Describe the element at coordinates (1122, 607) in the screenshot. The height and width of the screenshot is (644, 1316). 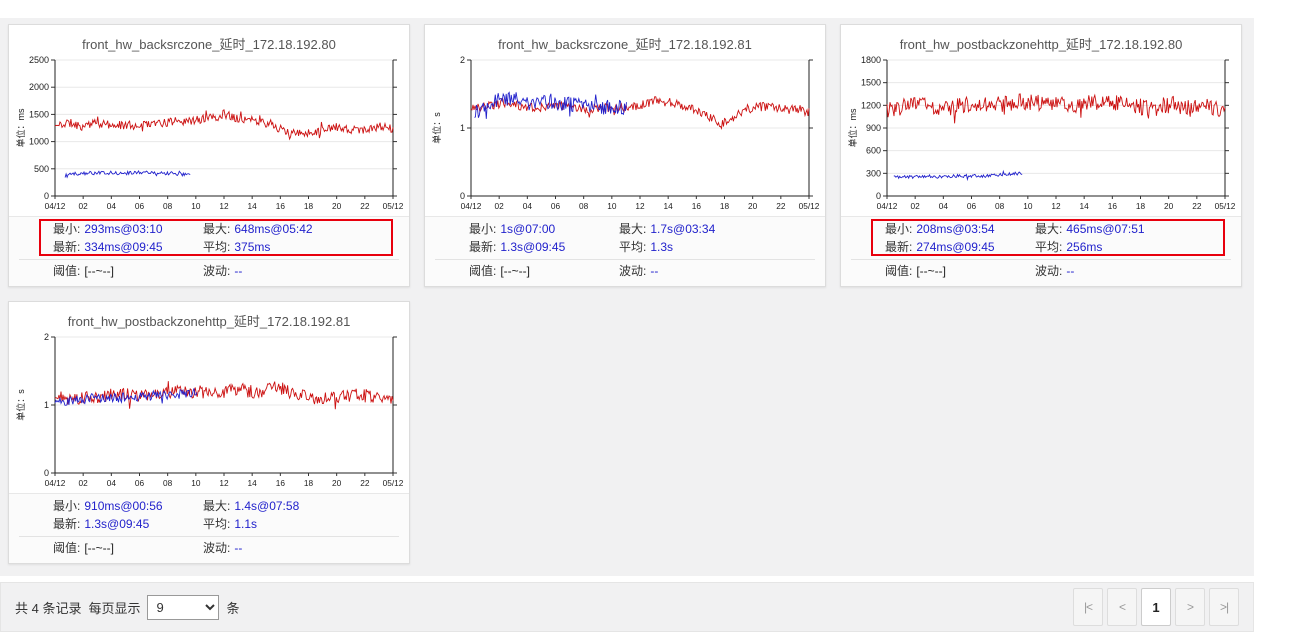
I see `prev-page-button: <` at that location.